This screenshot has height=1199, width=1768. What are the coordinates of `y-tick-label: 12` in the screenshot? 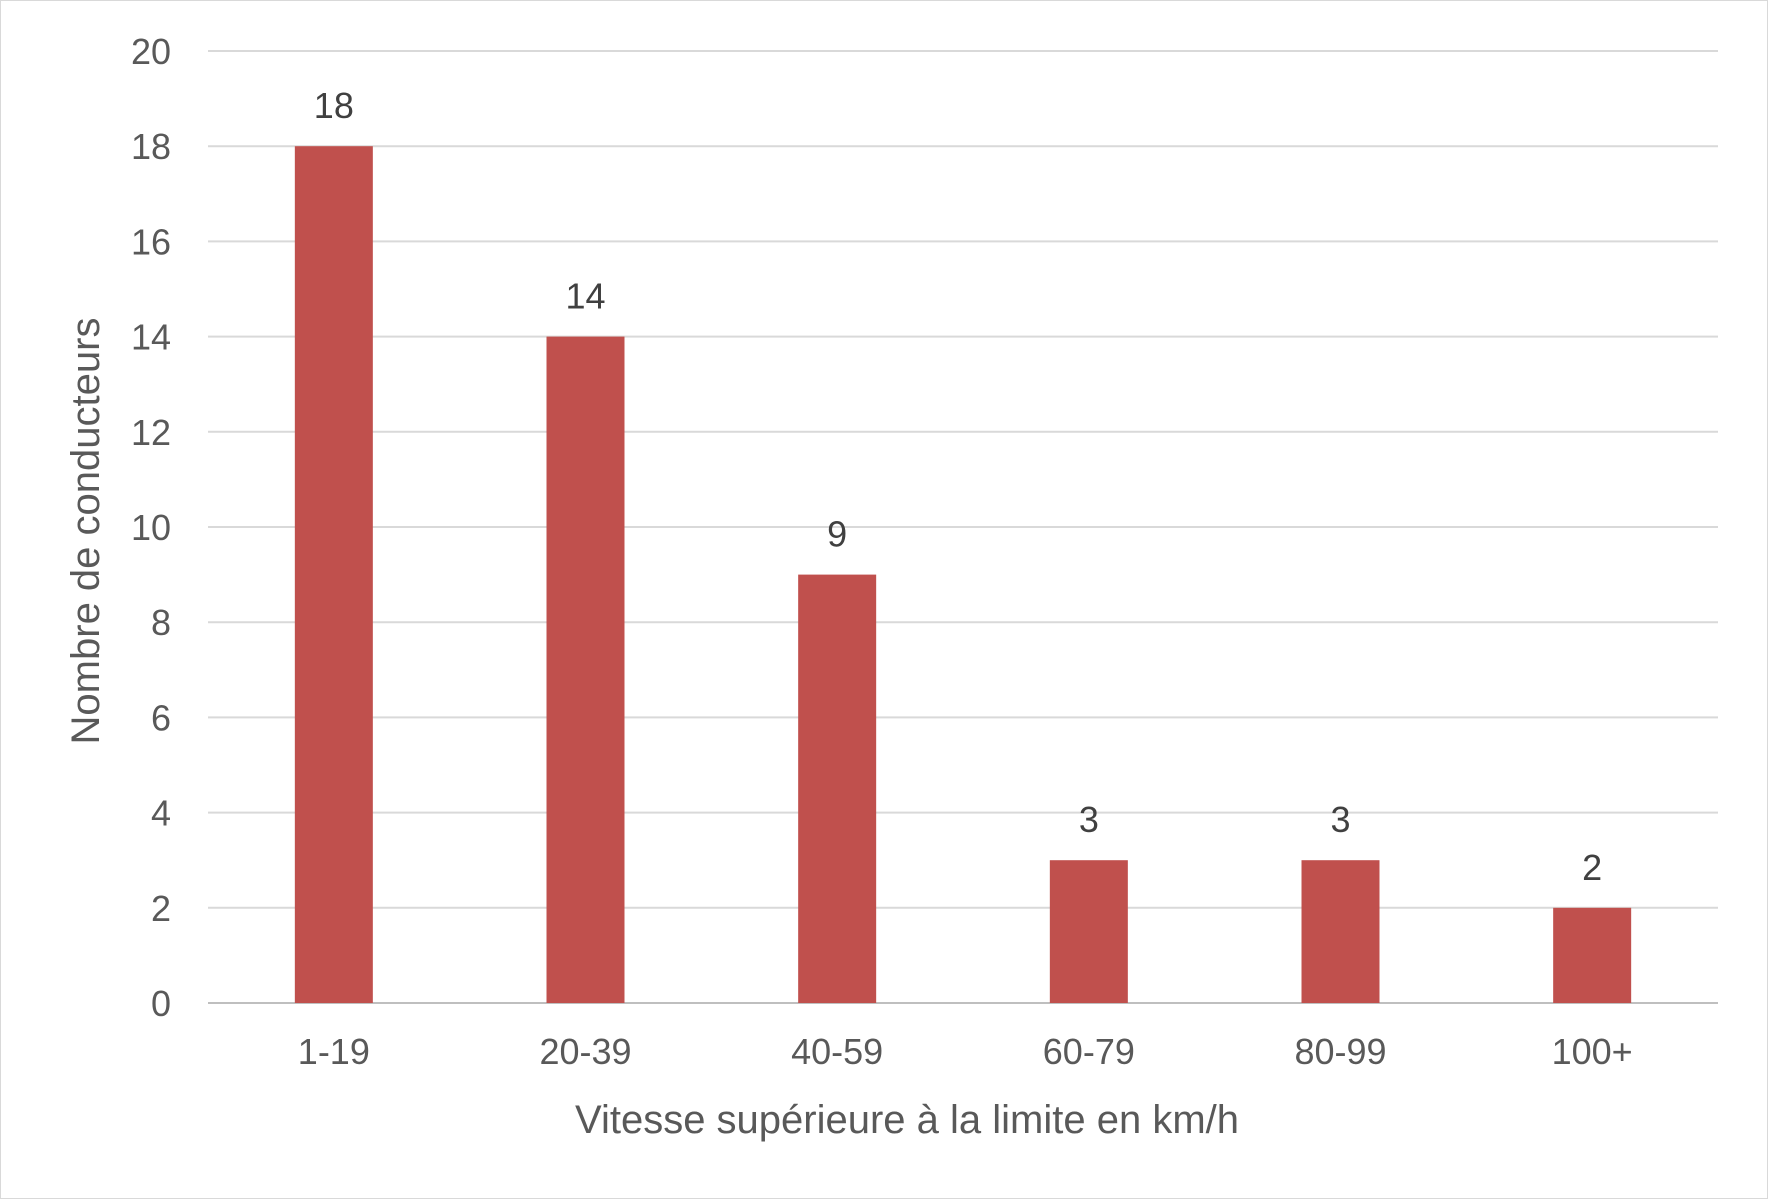 It's located at (151, 432).